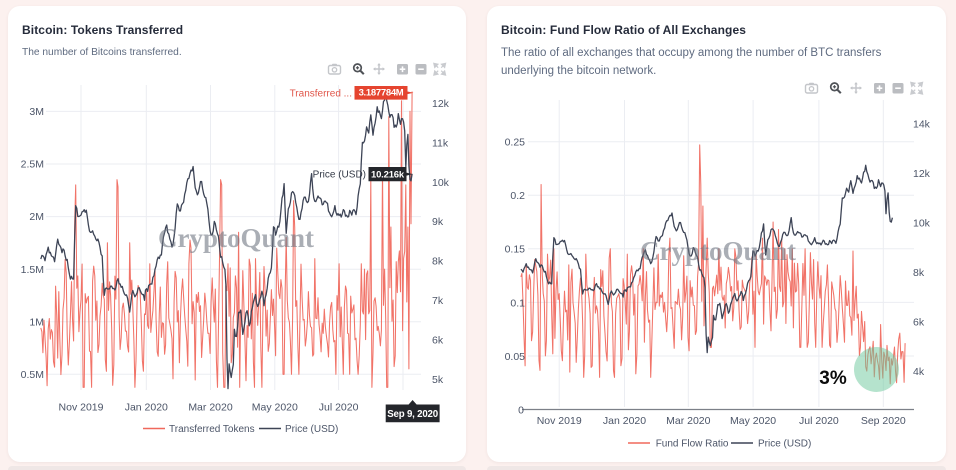 The width and height of the screenshot is (956, 470). Describe the element at coordinates (32, 165) in the screenshot. I see `svg-text: 2.5M` at that location.